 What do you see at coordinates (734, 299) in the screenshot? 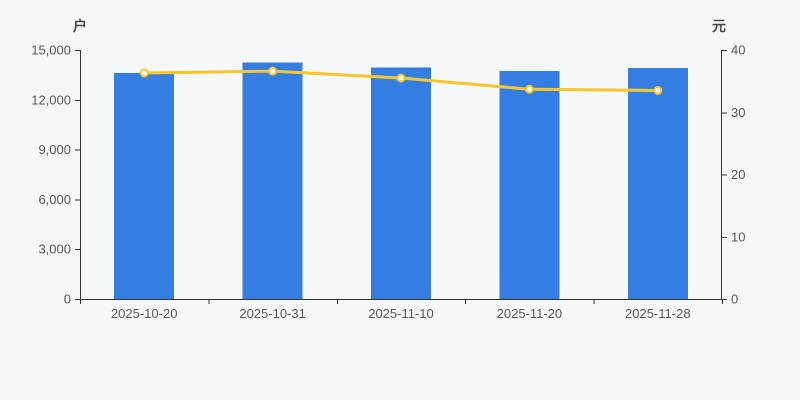
I see `y-axis-right-tick-label: 0` at bounding box center [734, 299].